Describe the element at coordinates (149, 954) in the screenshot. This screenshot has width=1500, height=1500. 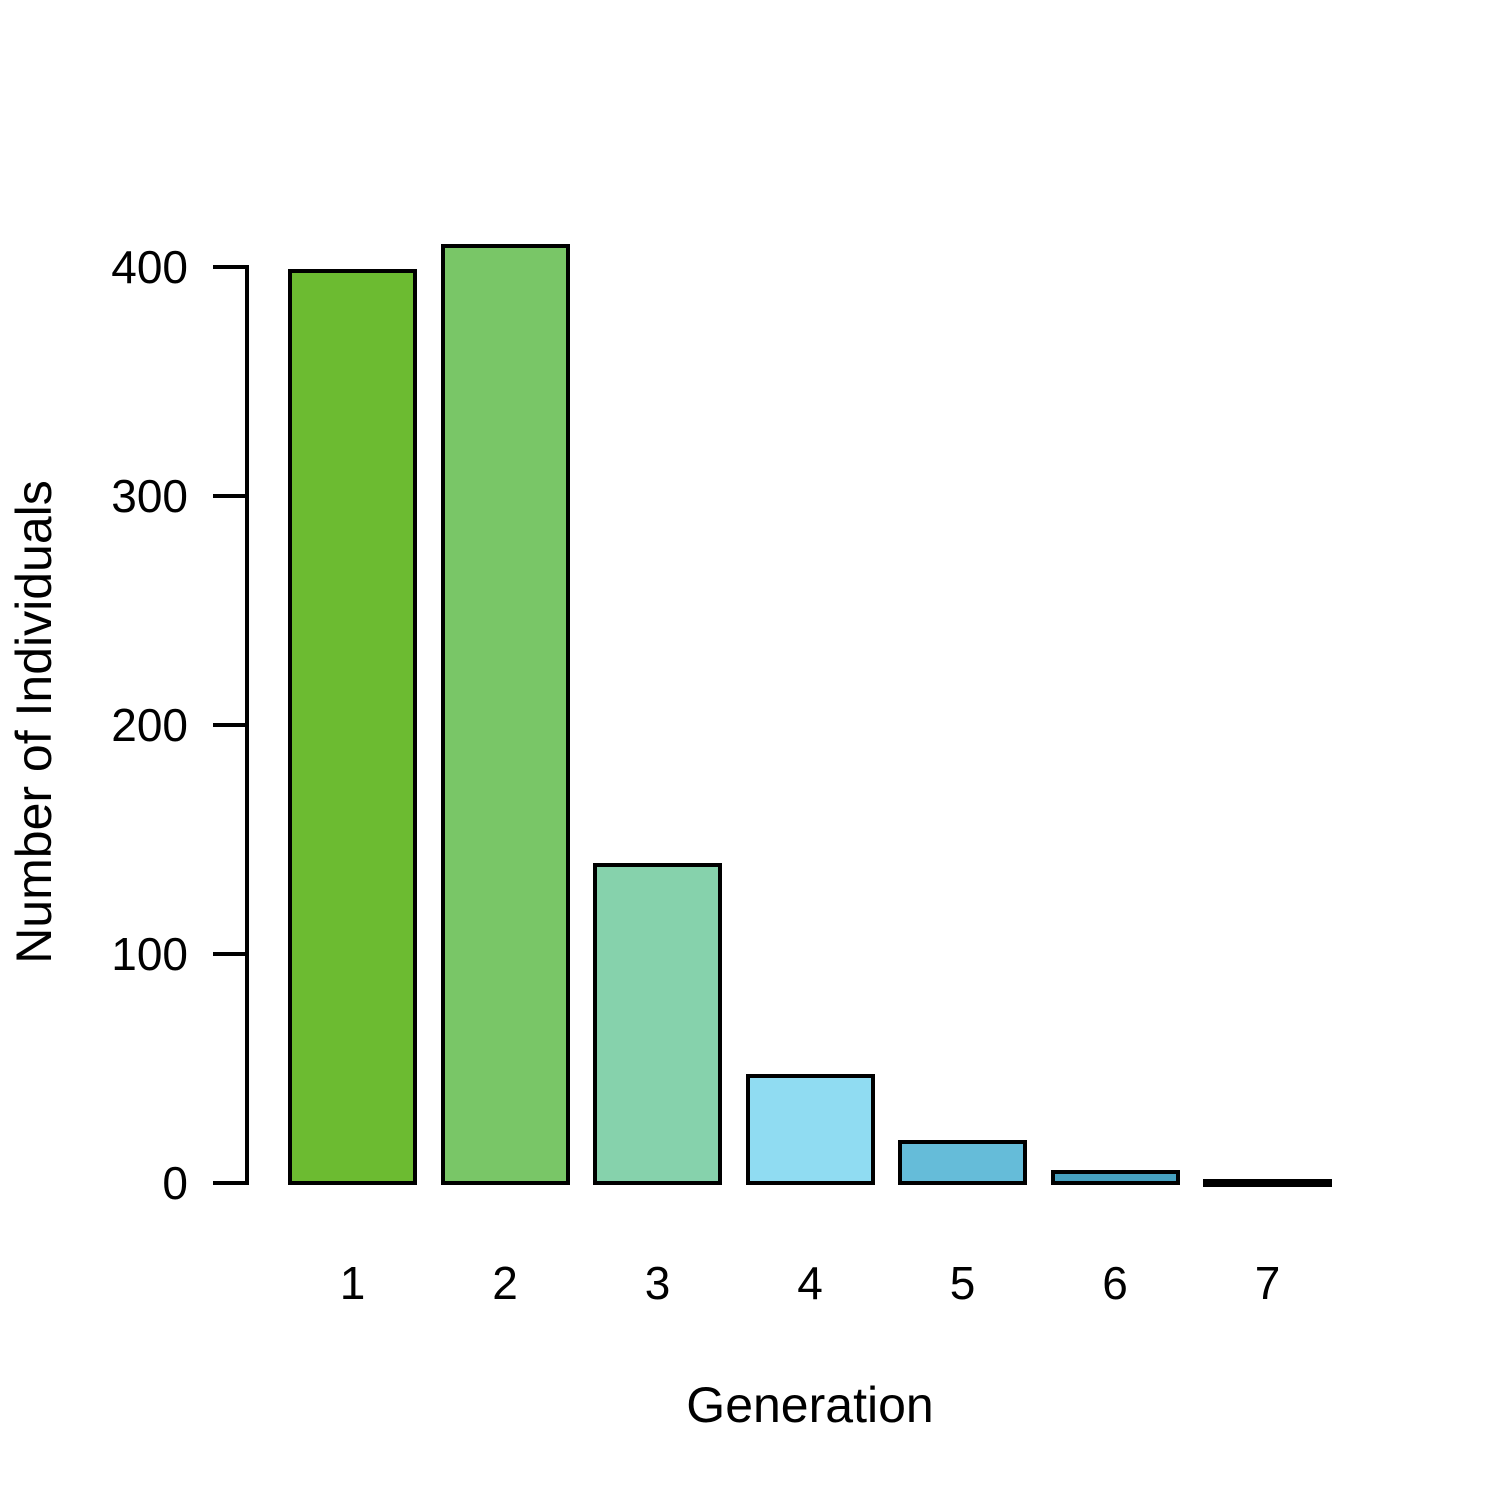
I see `y-tick-label: 100` at that location.